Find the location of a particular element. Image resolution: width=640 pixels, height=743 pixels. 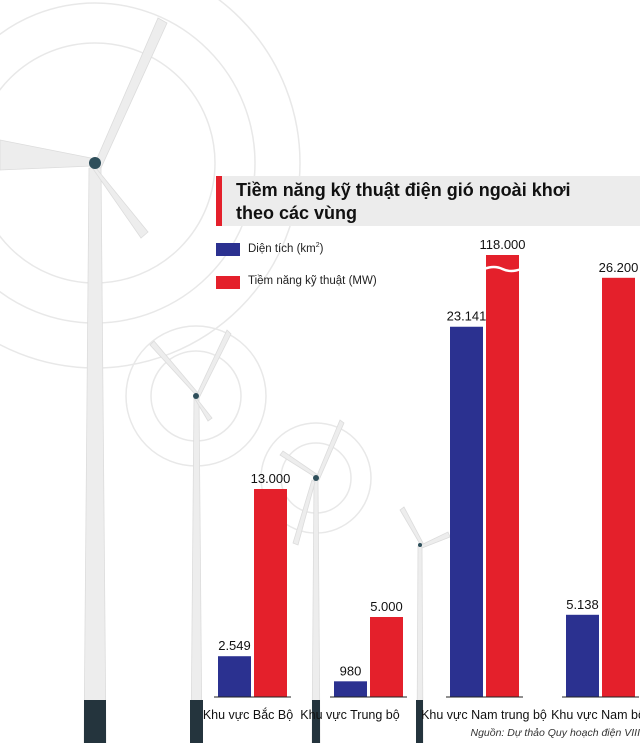

legend-label-sup: 2 is located at coordinates (317, 245).